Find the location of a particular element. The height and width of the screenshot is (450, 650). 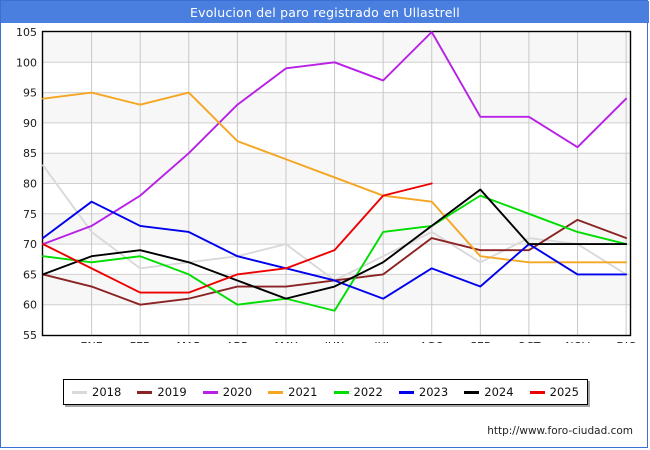

y-tick-label: 85 is located at coordinates (30, 153).